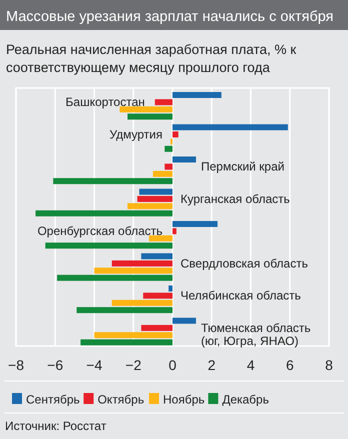  What do you see at coordinates (151, 58) in the screenshot?
I see `chart-subtitle: Реальная начисленная заработная плата, % к соответствующему месяцу прошлого года` at bounding box center [151, 58].